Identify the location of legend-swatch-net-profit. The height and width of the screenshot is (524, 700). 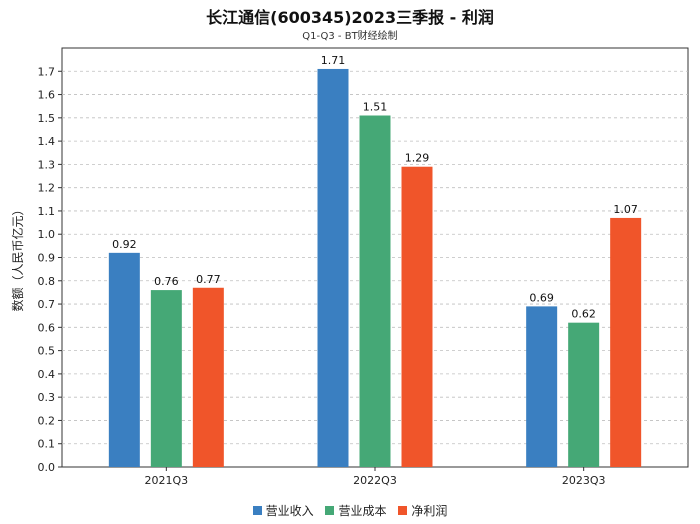
(403, 510).